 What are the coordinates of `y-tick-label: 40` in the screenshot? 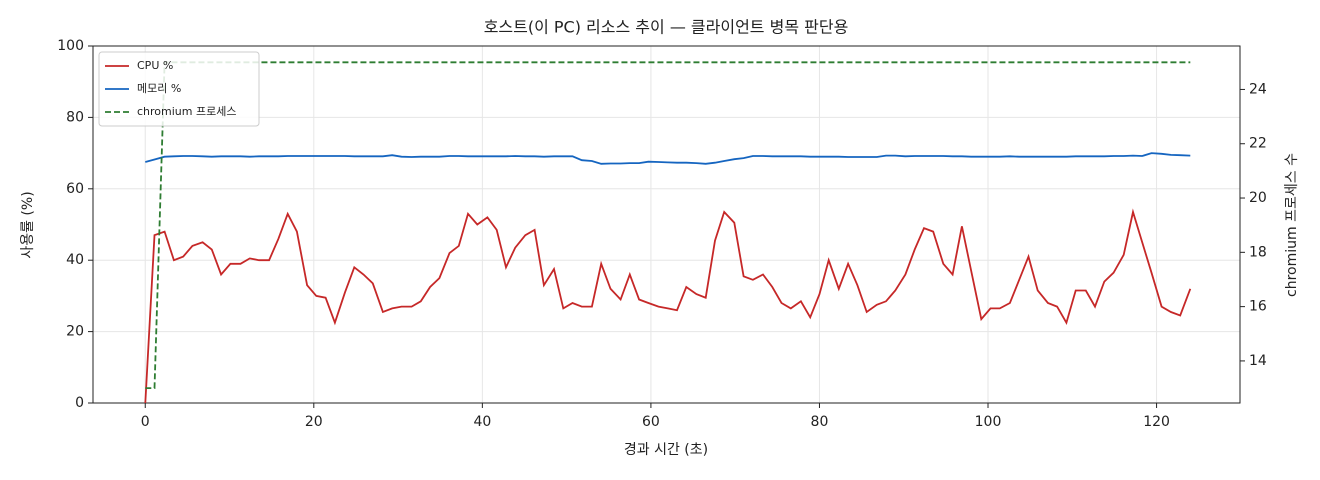 It's located at (75, 260).